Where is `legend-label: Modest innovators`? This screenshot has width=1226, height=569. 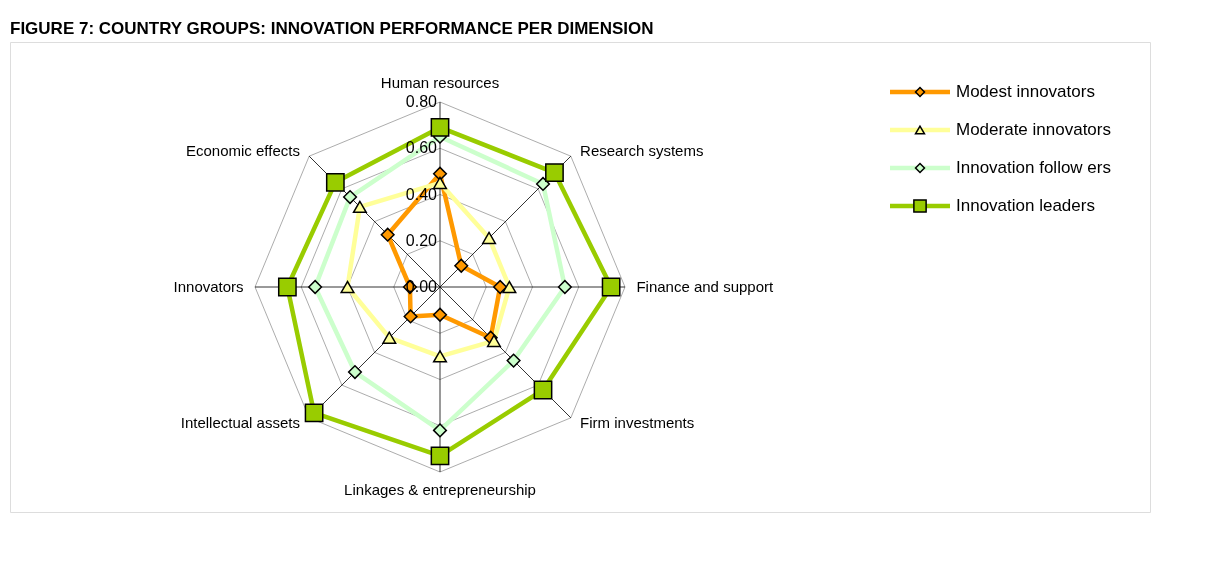
legend-label: Modest innovators is located at coordinates (1025, 91).